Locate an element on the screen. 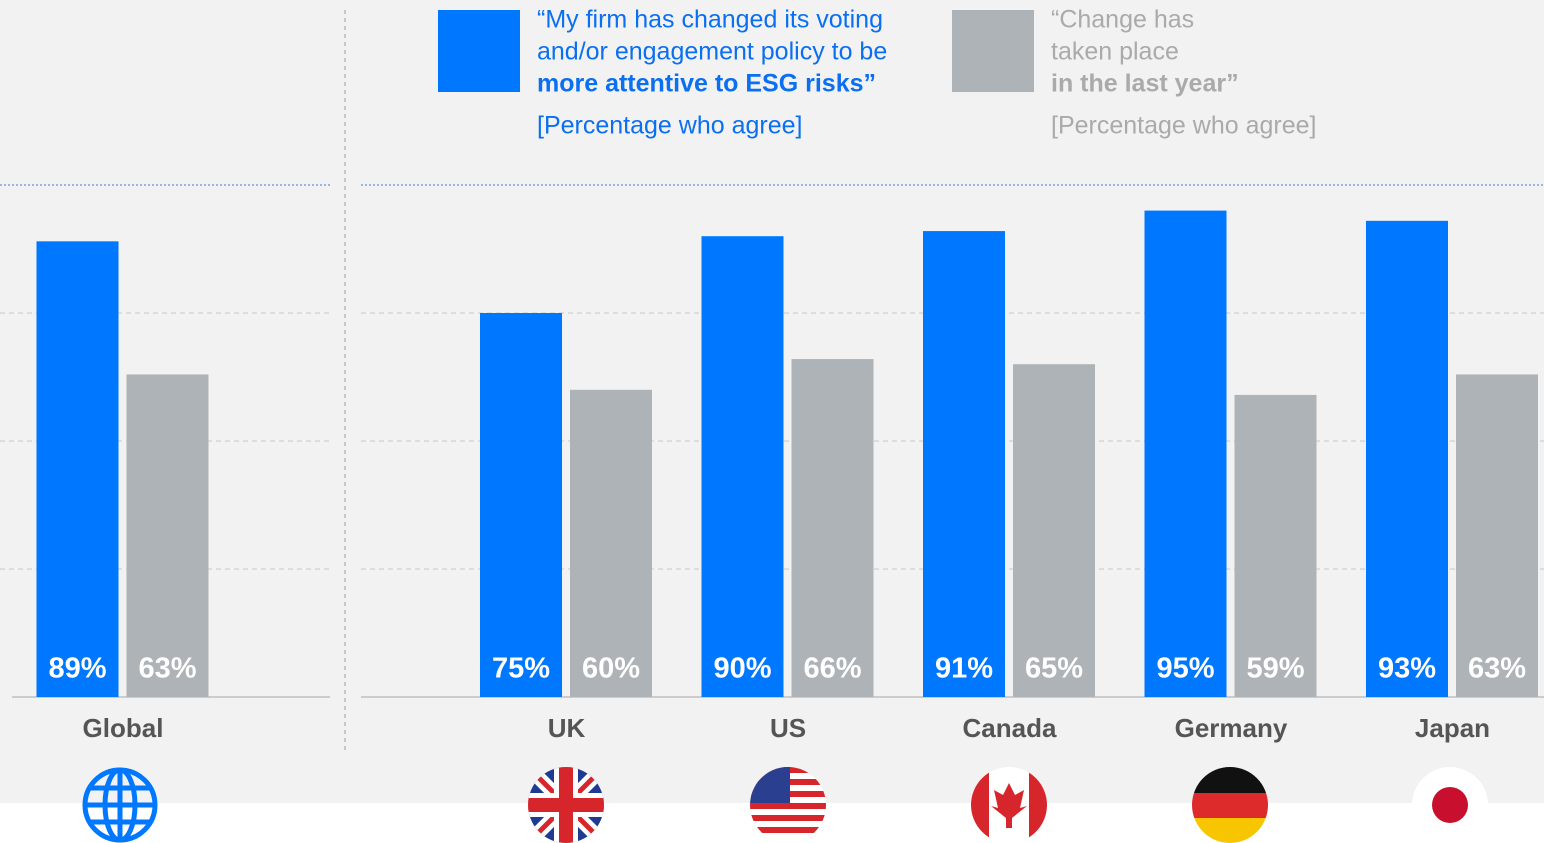  value-label: 66% is located at coordinates (832, 669).